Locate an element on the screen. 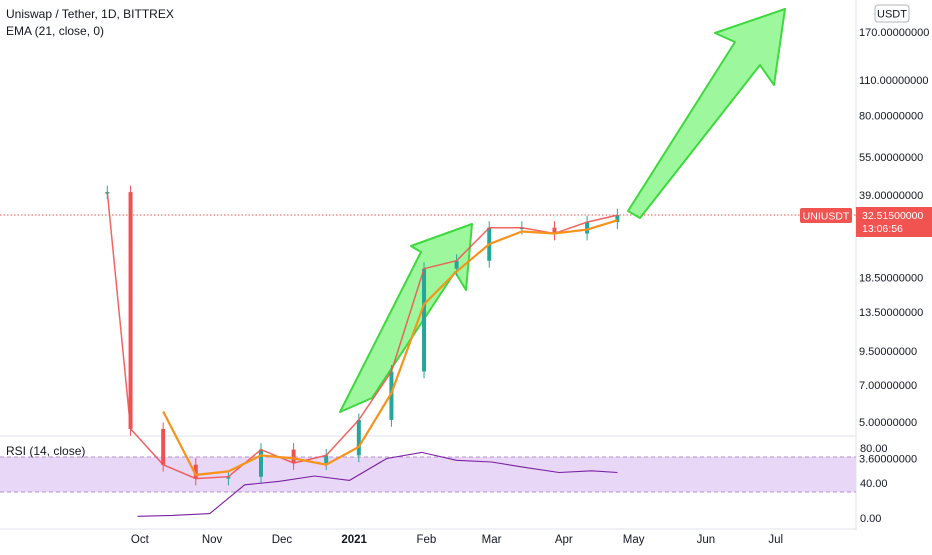  time-tick-label: Mar is located at coordinates (492, 540).